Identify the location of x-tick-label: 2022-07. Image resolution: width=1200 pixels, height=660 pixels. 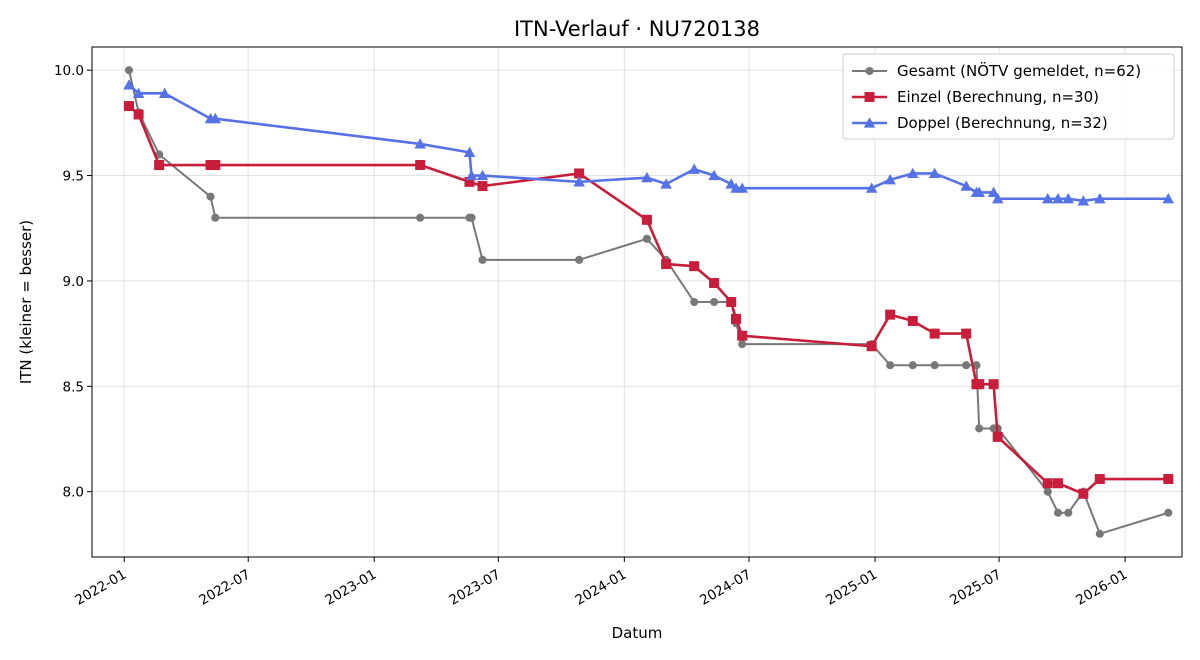
(224, 588).